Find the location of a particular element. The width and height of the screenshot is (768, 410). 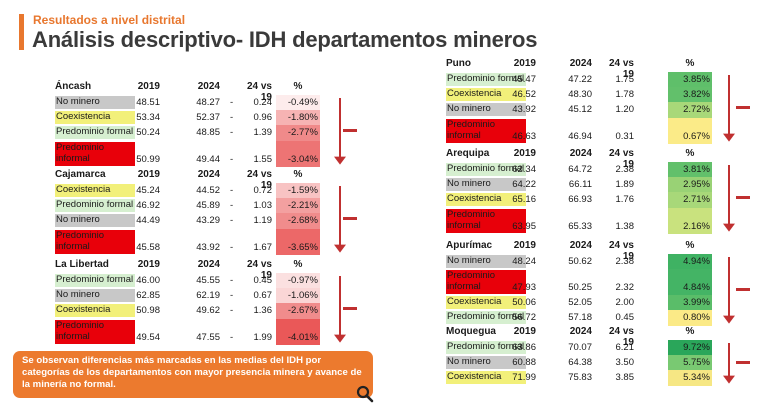

percent-cell: 3.85% is located at coordinates (690, 80).